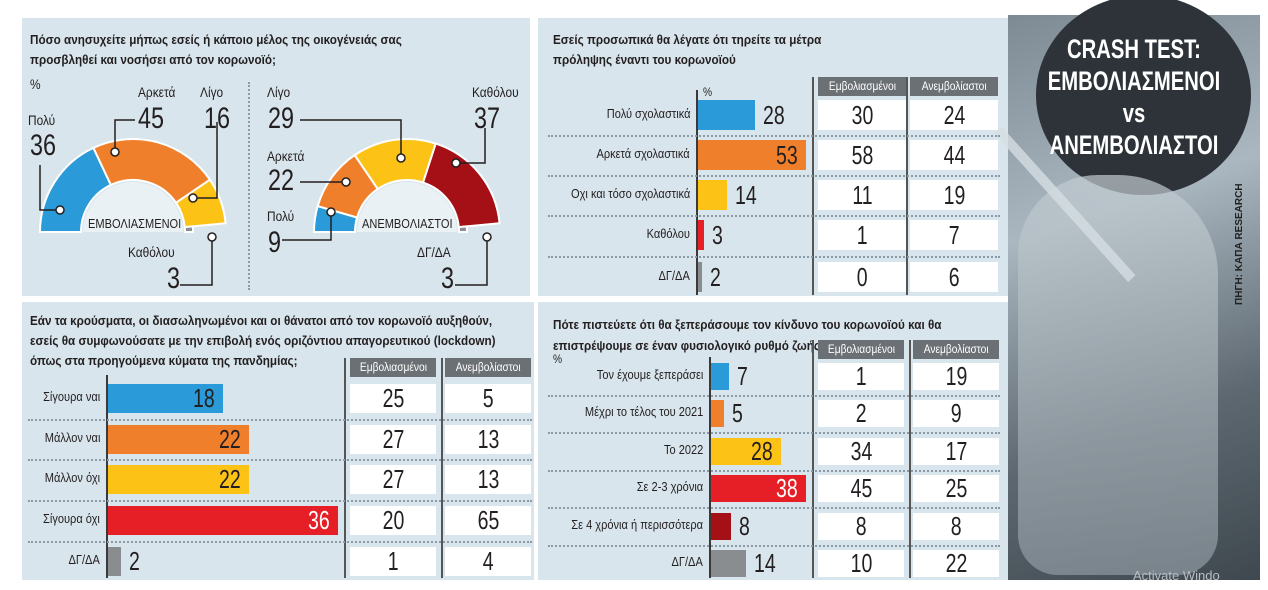  What do you see at coordinates (42, 120) in the screenshot?
I see `gauge1-label: Πολύ` at bounding box center [42, 120].